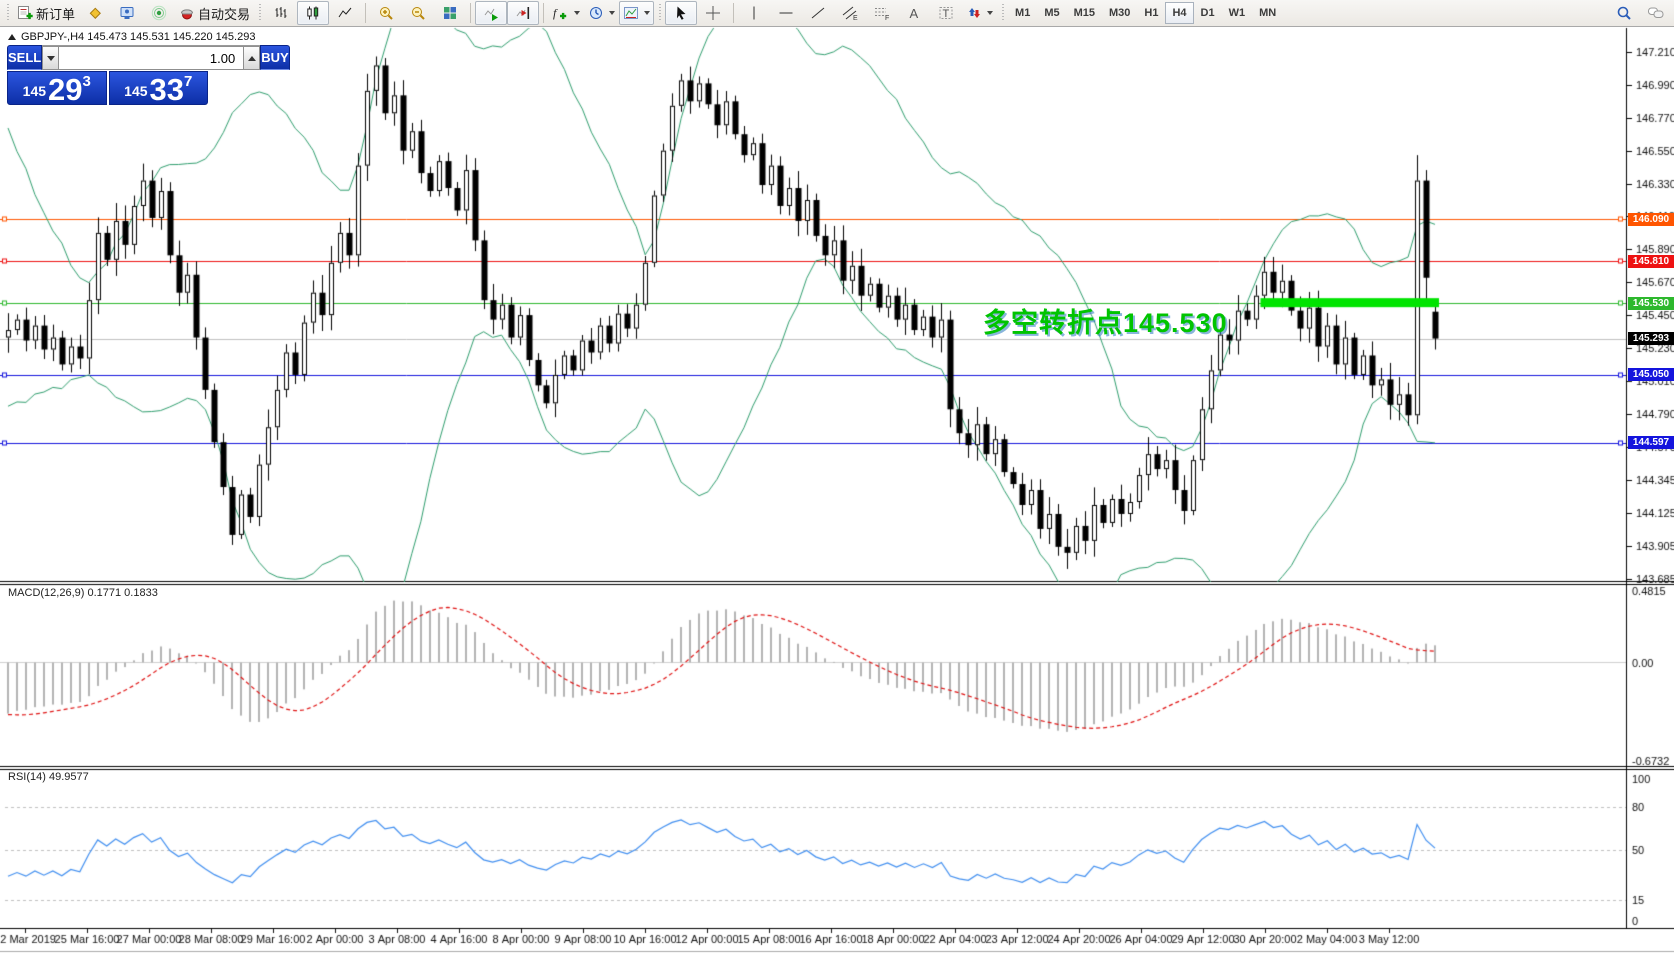 The width and height of the screenshot is (1674, 954). I want to click on new-order-button: 新订单, so click(46, 13).